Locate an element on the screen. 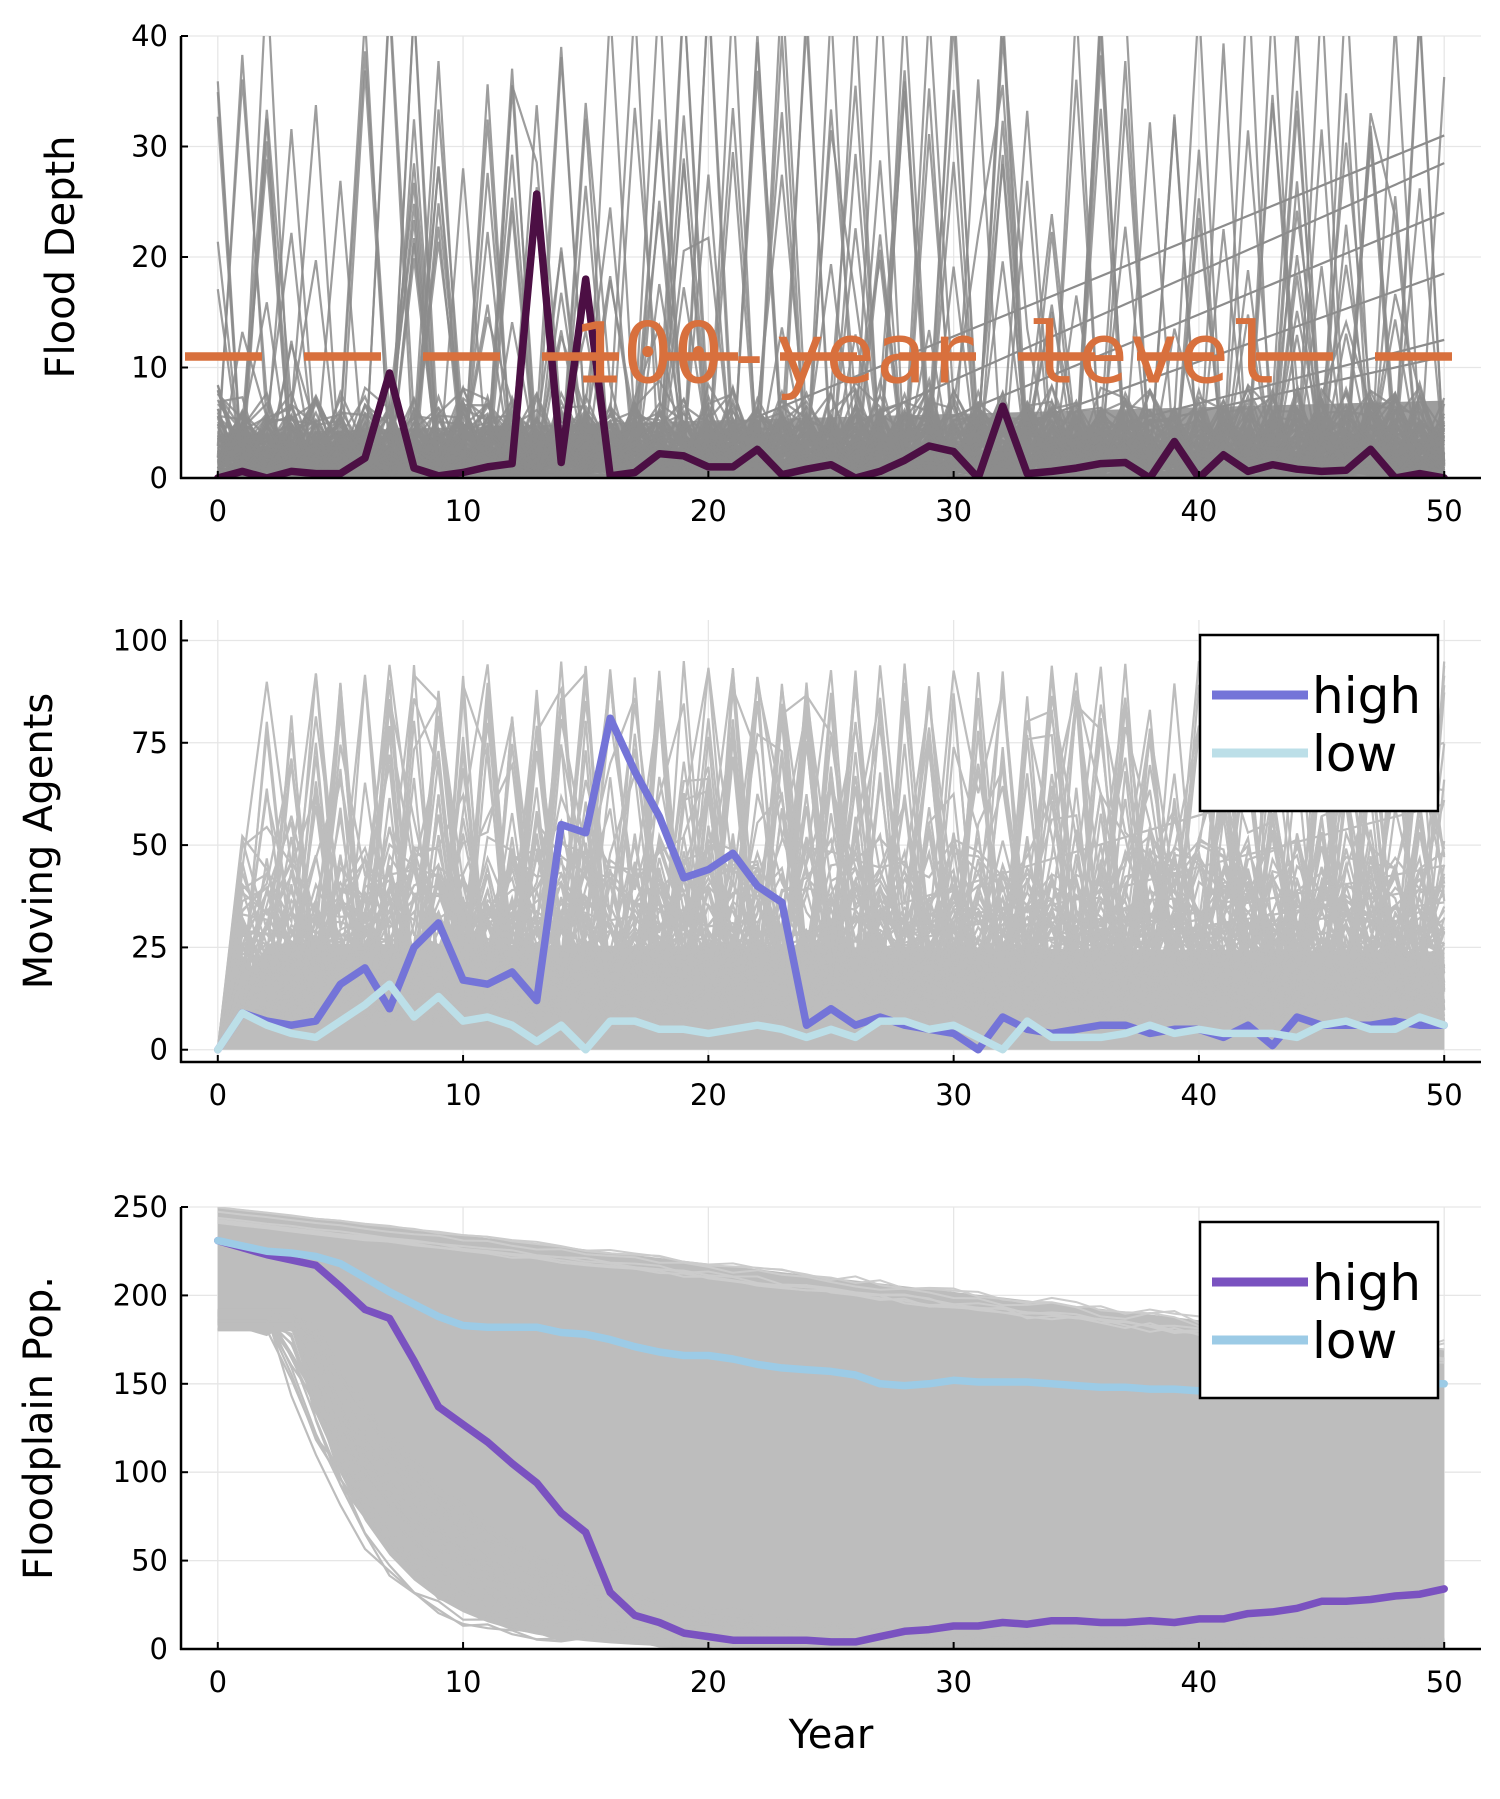  y-tick-label: 10 is located at coordinates (149, 368).